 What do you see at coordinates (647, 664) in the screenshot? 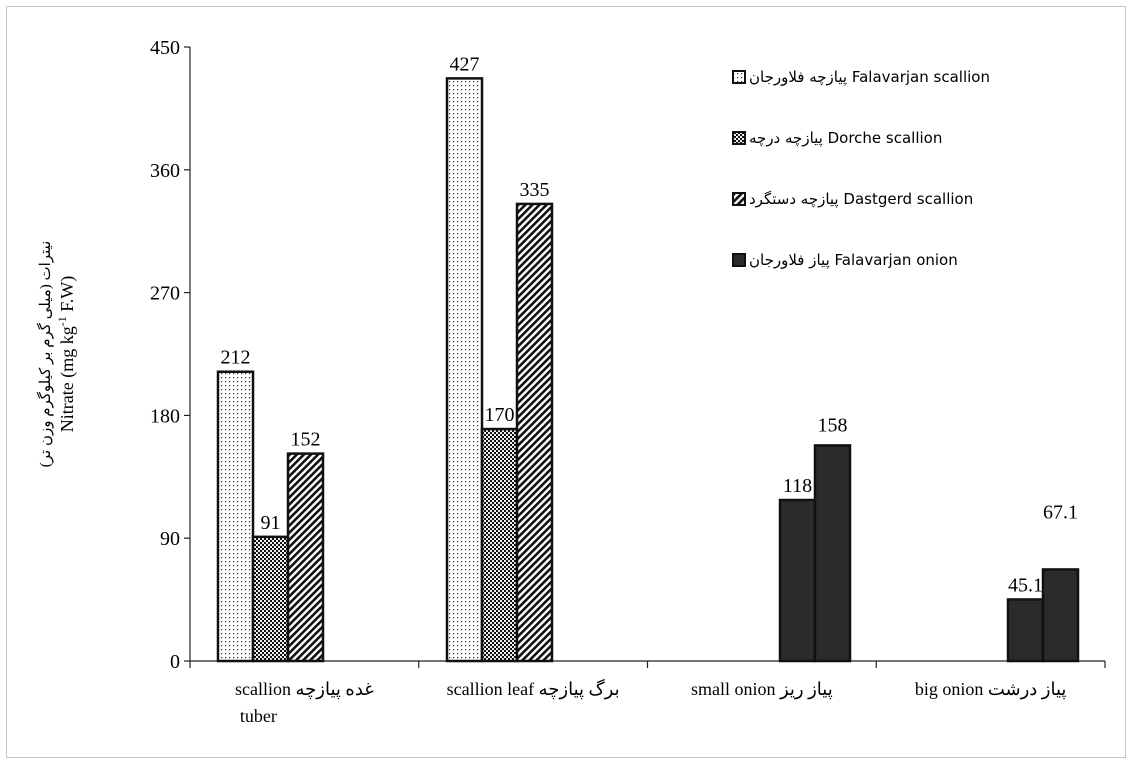
I see `x-ticks` at bounding box center [647, 664].